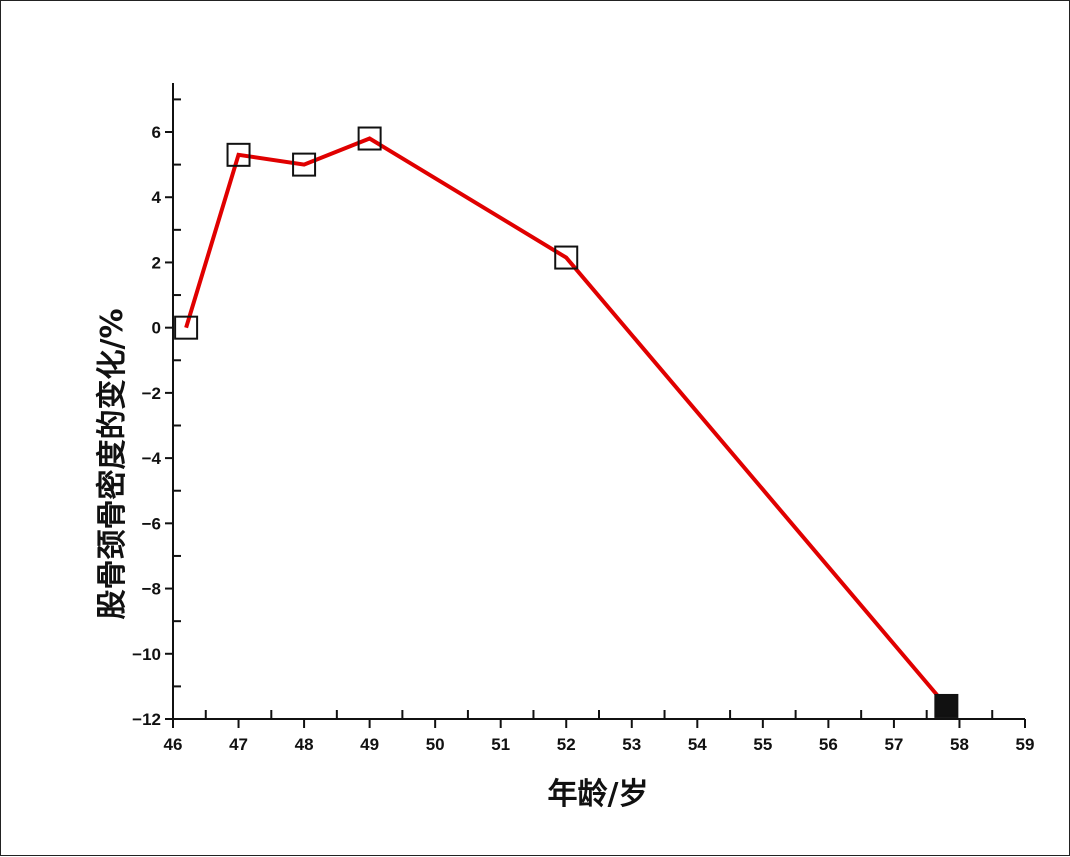 This screenshot has height=857, width=1070. What do you see at coordinates (156, 406) in the screenshot?
I see `y-axis: 6 4 2 0 −2 −4 −6 −8 −10 −12` at bounding box center [156, 406].